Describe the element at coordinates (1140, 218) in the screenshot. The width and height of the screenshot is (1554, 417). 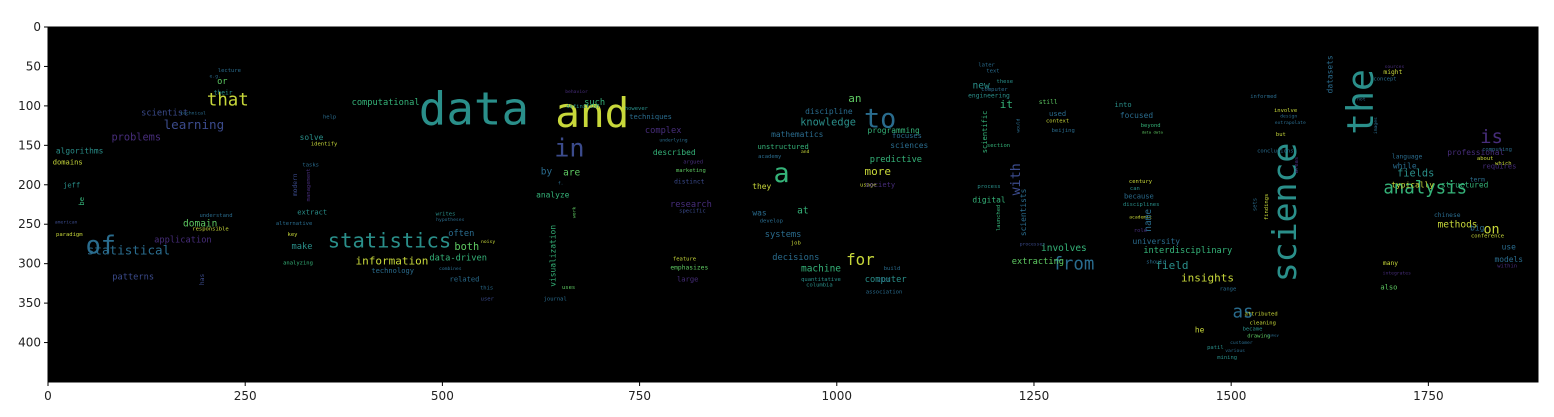
I see `word-143: academic` at that location.